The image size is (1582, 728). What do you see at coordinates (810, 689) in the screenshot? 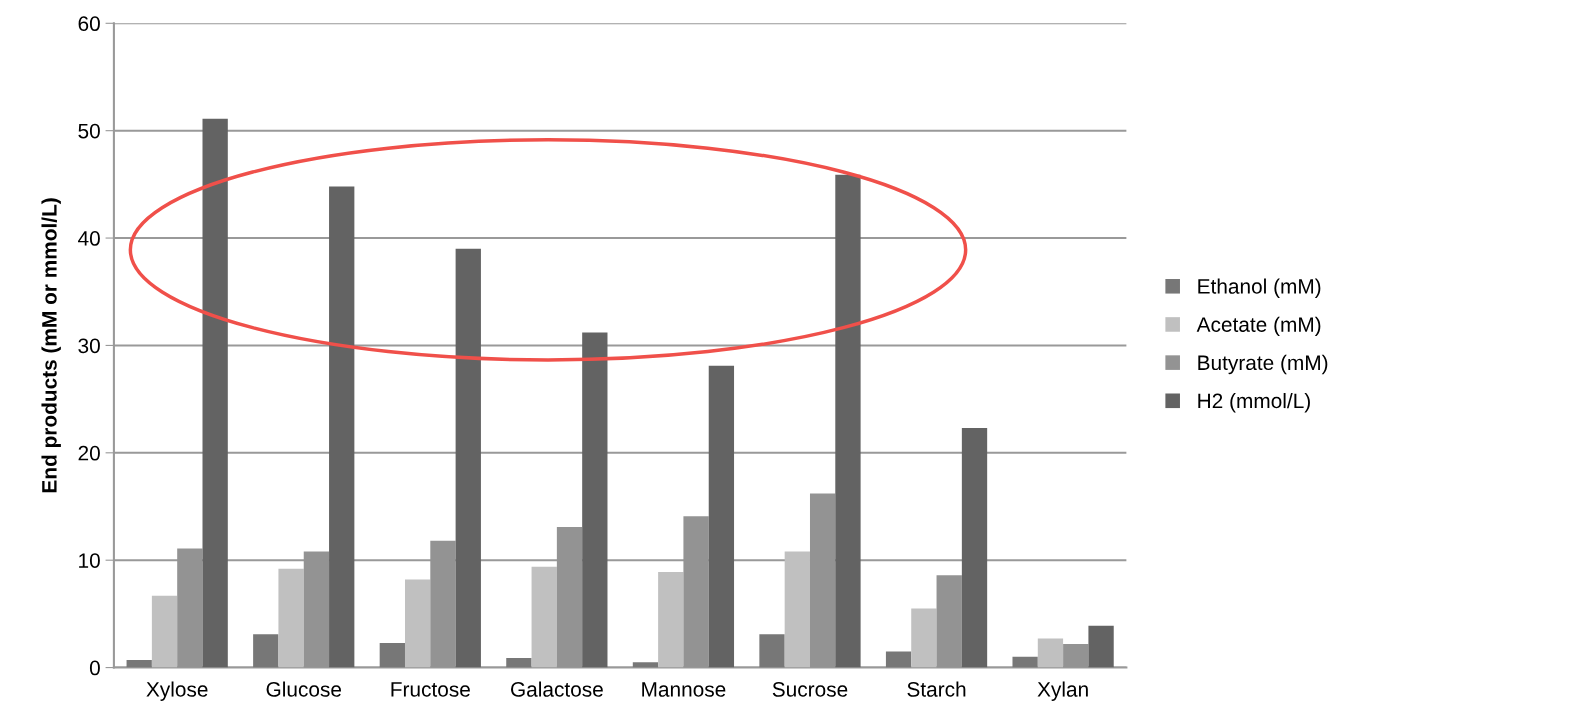
I see `x-tick-label: Sucrose` at bounding box center [810, 689].